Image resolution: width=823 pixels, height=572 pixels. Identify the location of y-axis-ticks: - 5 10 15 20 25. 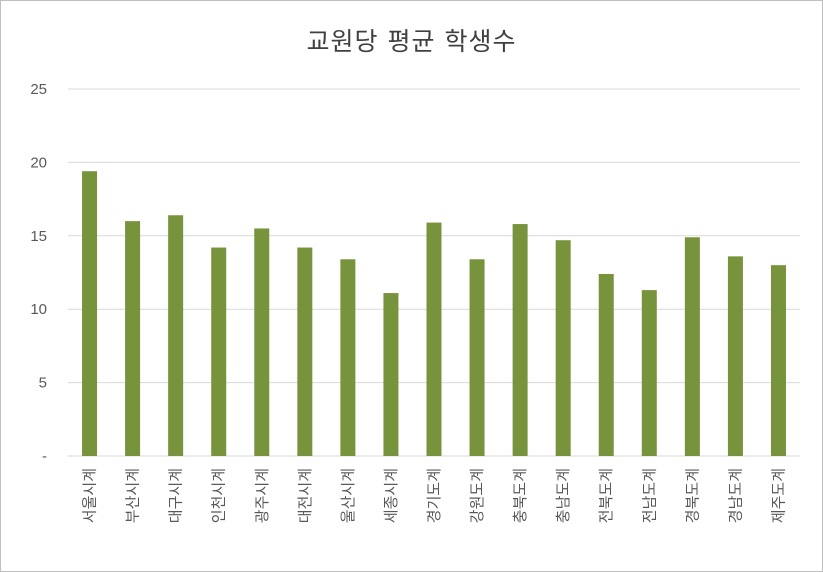
(38, 273).